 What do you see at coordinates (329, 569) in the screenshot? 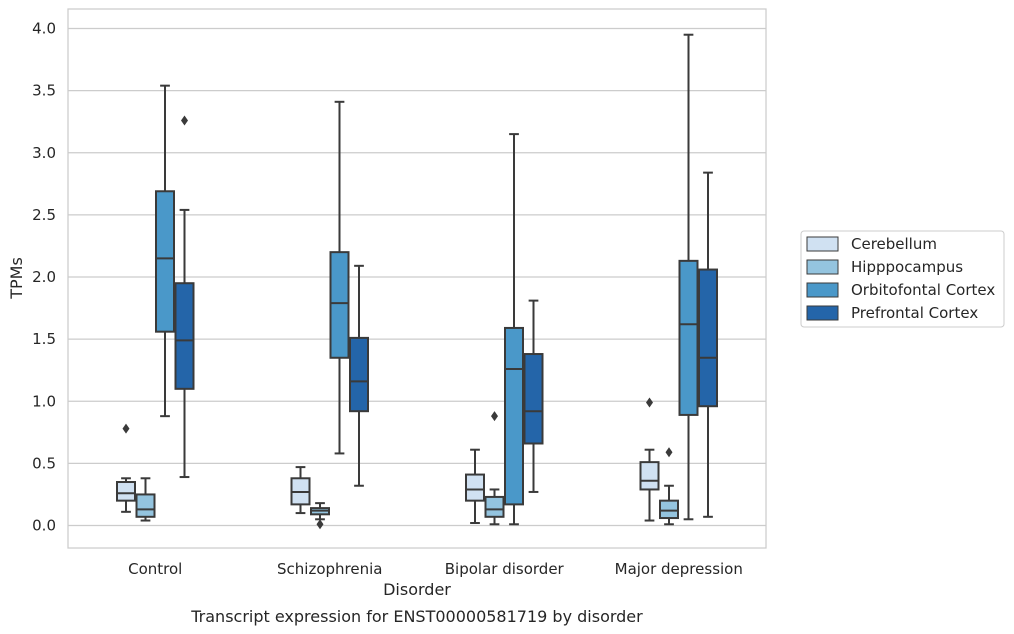
I see `x-tick-label: Schizophrenia` at bounding box center [329, 569].